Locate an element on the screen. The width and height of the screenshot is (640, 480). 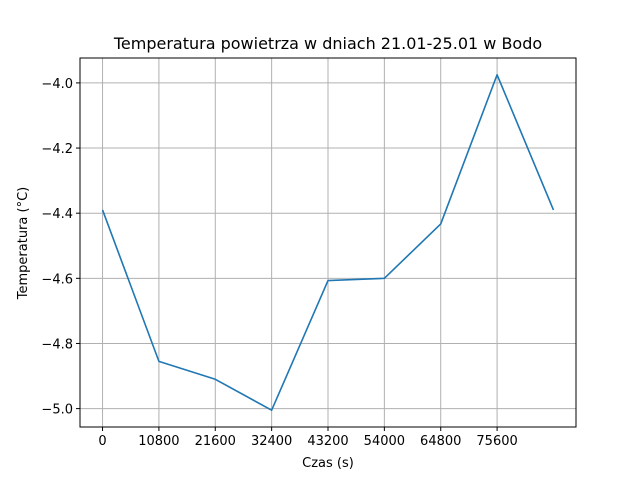
y-tick-label: −4.0 is located at coordinates (57, 84).